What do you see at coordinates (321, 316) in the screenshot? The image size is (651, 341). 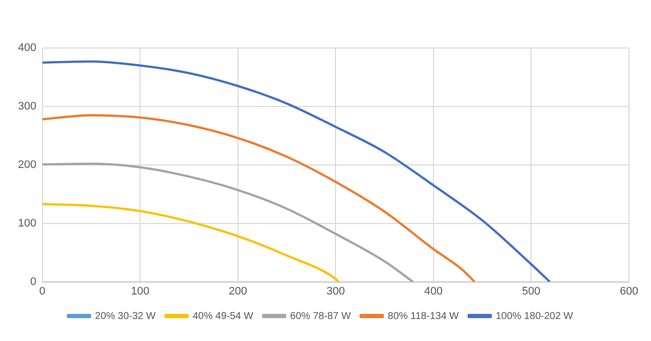 I see `legend-label: 60% 78-87 W` at bounding box center [321, 316].